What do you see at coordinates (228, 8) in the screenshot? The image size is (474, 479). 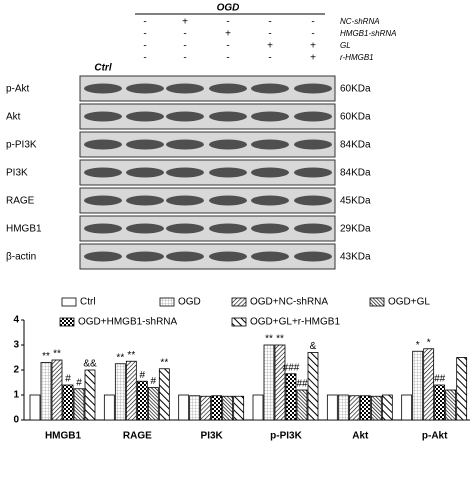 I see `group-label: OGD` at bounding box center [228, 8].